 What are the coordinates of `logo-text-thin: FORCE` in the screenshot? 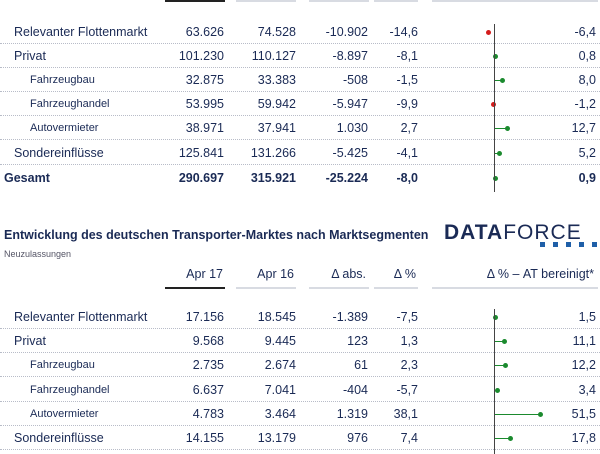 It's located at (542, 232).